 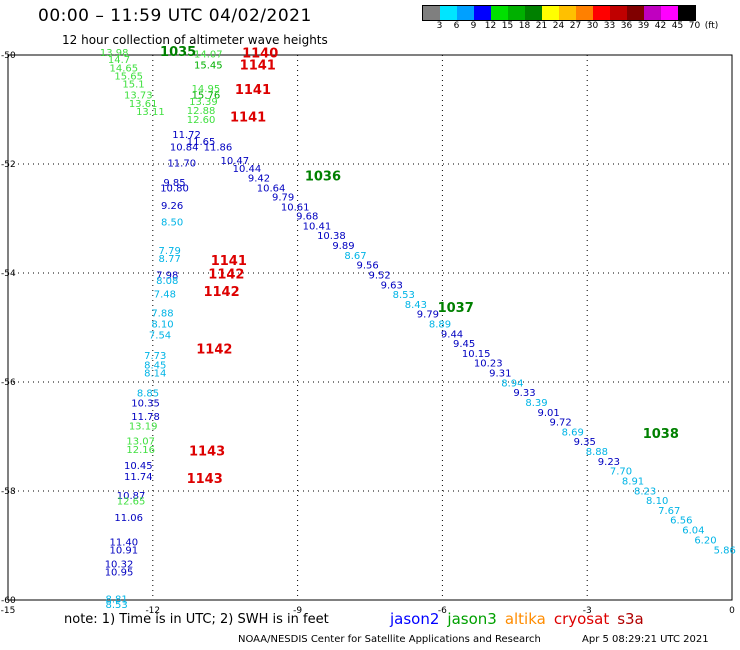 What do you see at coordinates (208, 55) in the screenshot?
I see `wave-height-label: 14.07` at bounding box center [208, 55].